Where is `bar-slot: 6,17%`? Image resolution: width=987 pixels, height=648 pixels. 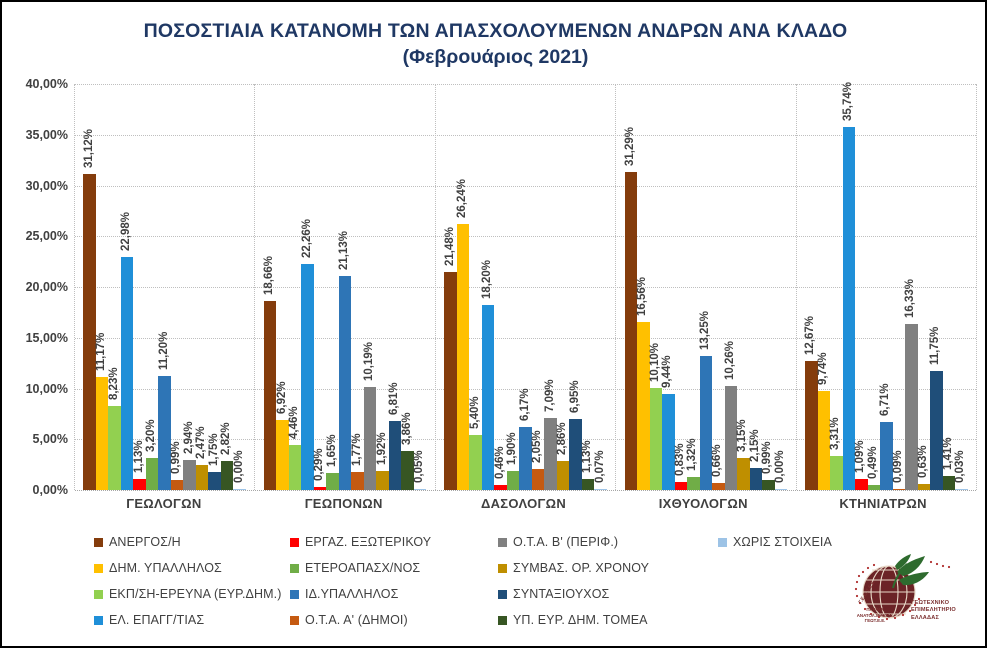 bar-slot: 6,17% is located at coordinates (525, 287).